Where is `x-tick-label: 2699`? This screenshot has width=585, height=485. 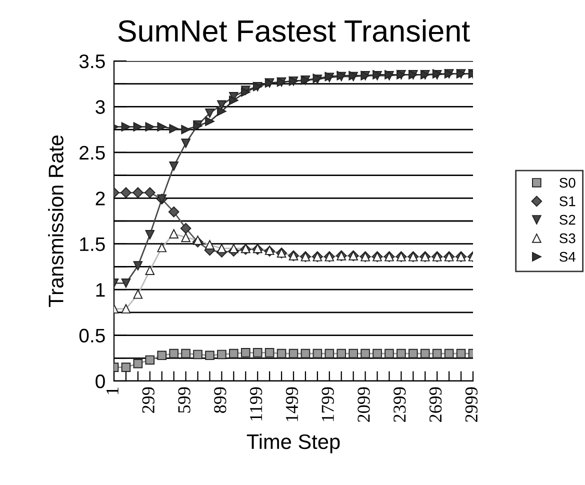
x-tick-label: 2699 is located at coordinates (435, 404).